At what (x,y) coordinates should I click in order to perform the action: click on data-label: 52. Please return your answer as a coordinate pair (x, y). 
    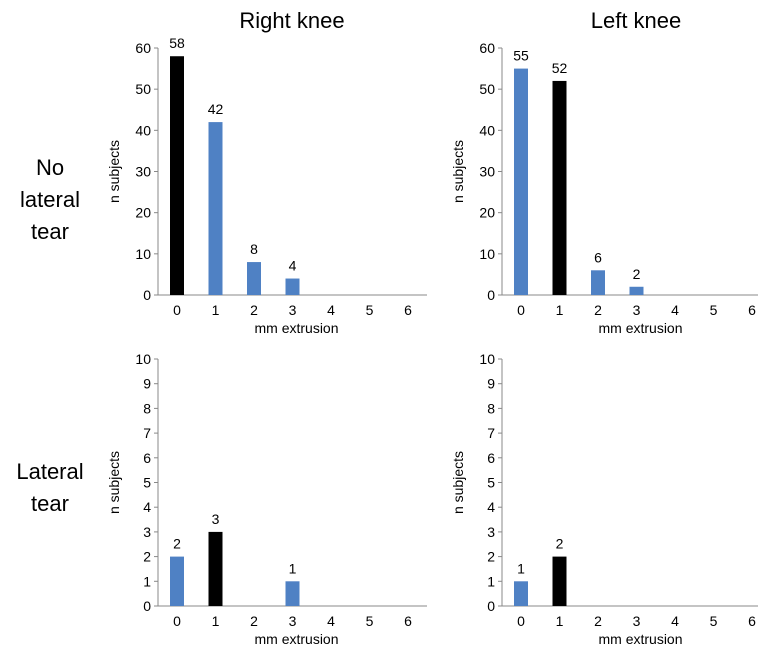
    Looking at the image, I should click on (560, 68).